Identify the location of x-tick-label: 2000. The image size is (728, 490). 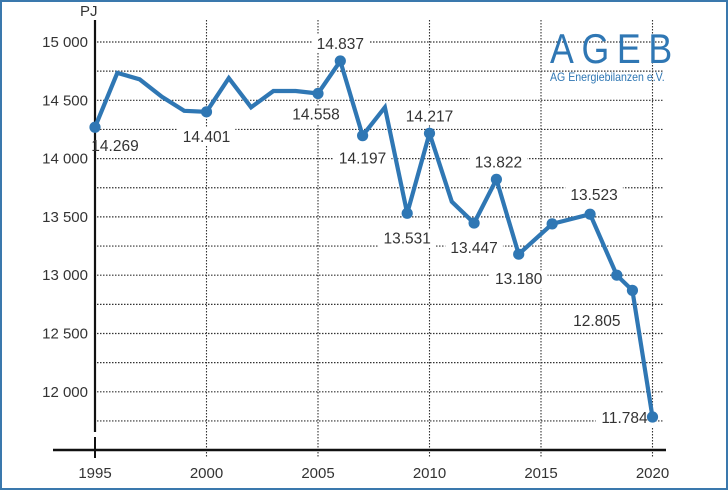
(206, 473).